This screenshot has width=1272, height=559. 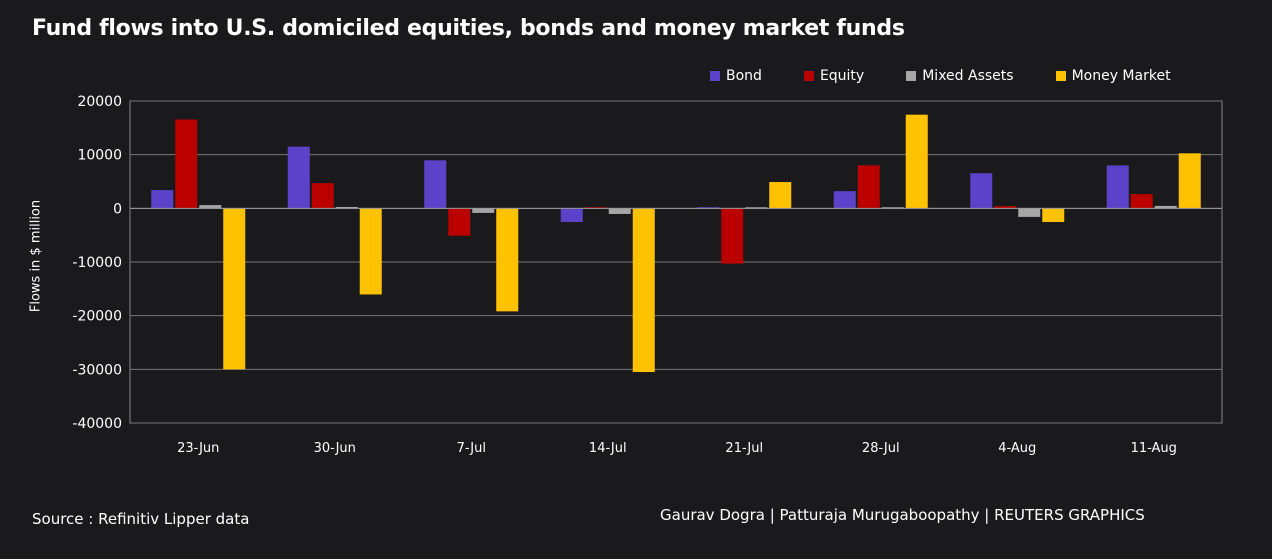 I want to click on x-tick-label: 11-Aug, so click(x=1154, y=448).